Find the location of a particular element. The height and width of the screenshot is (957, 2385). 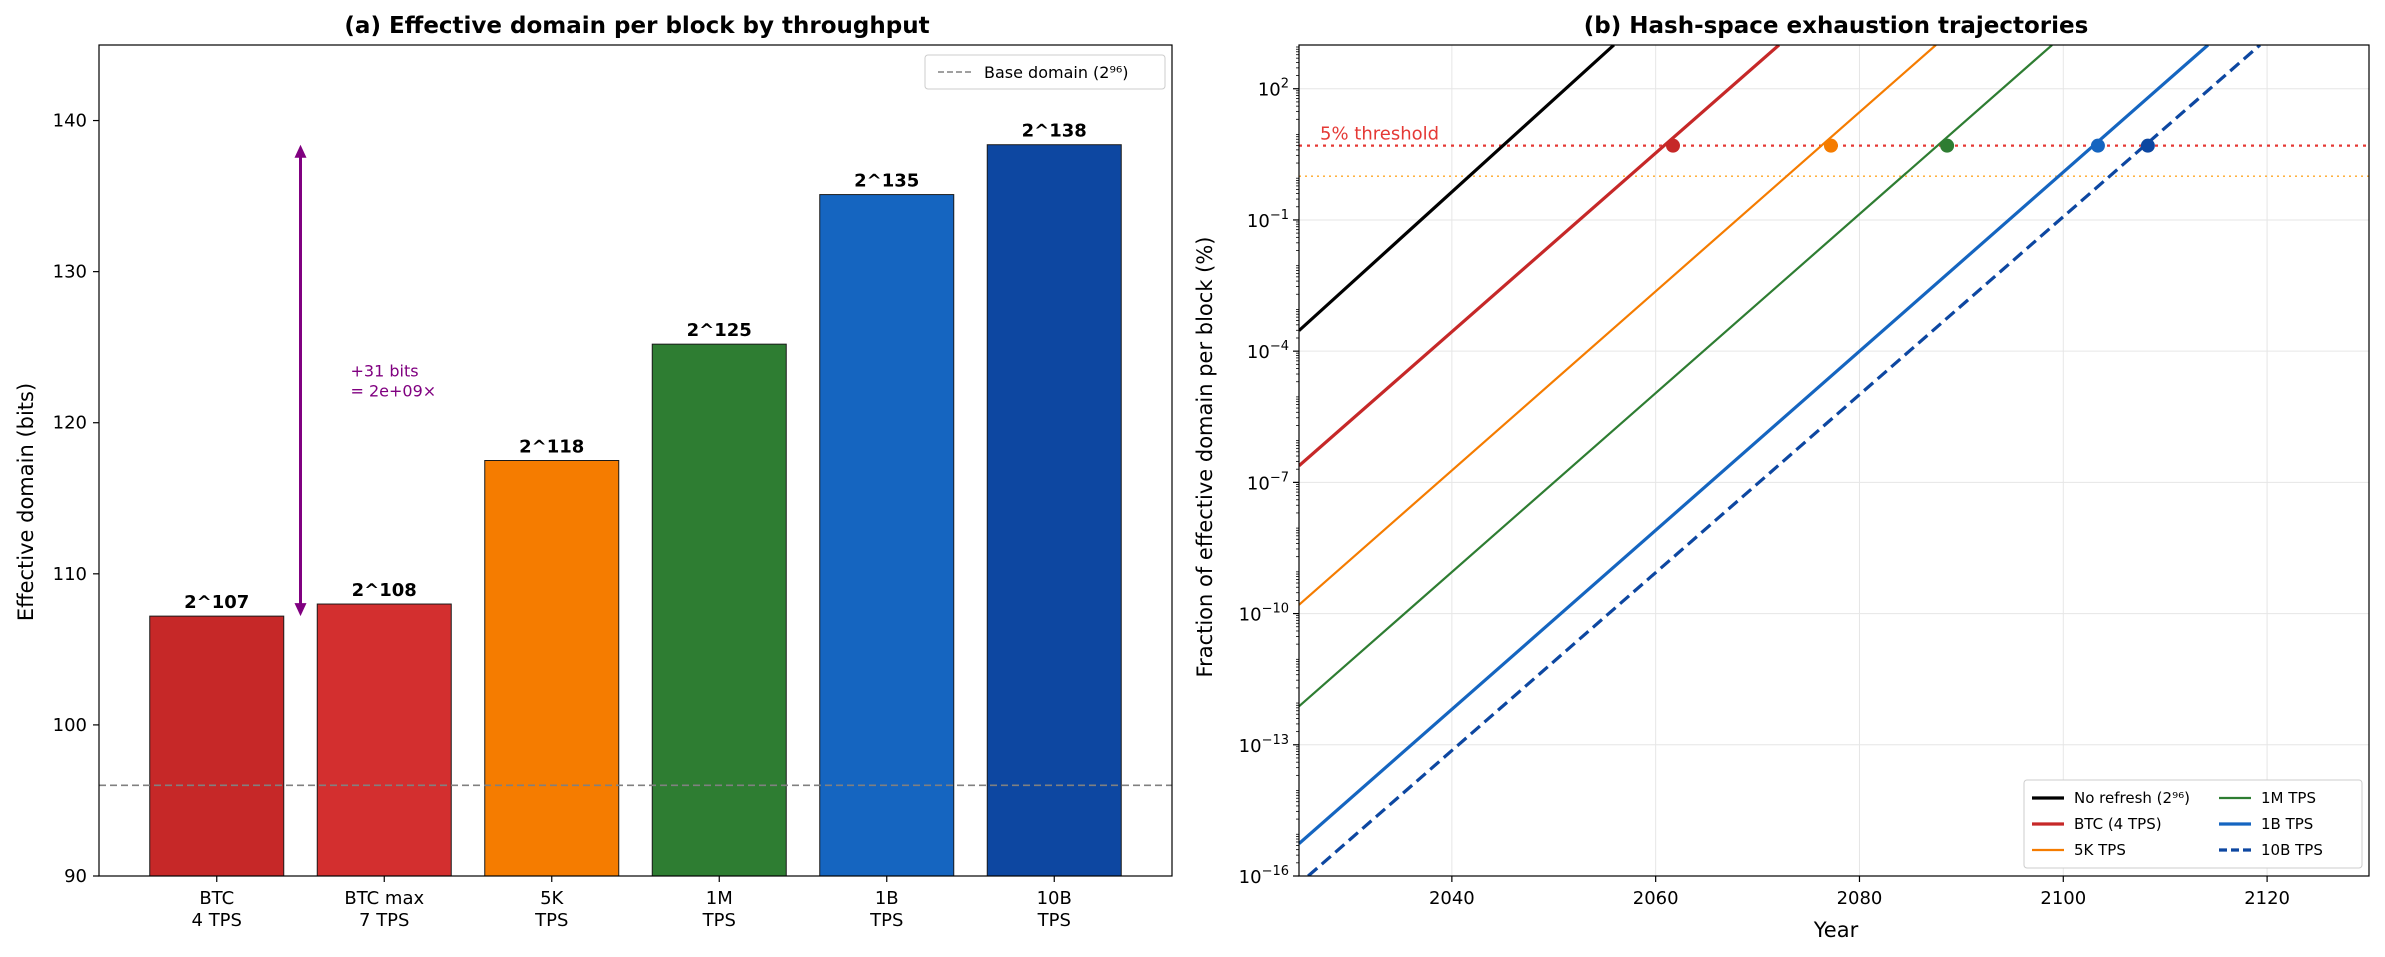

legend-label-5: 10B TPS is located at coordinates (2292, 850).